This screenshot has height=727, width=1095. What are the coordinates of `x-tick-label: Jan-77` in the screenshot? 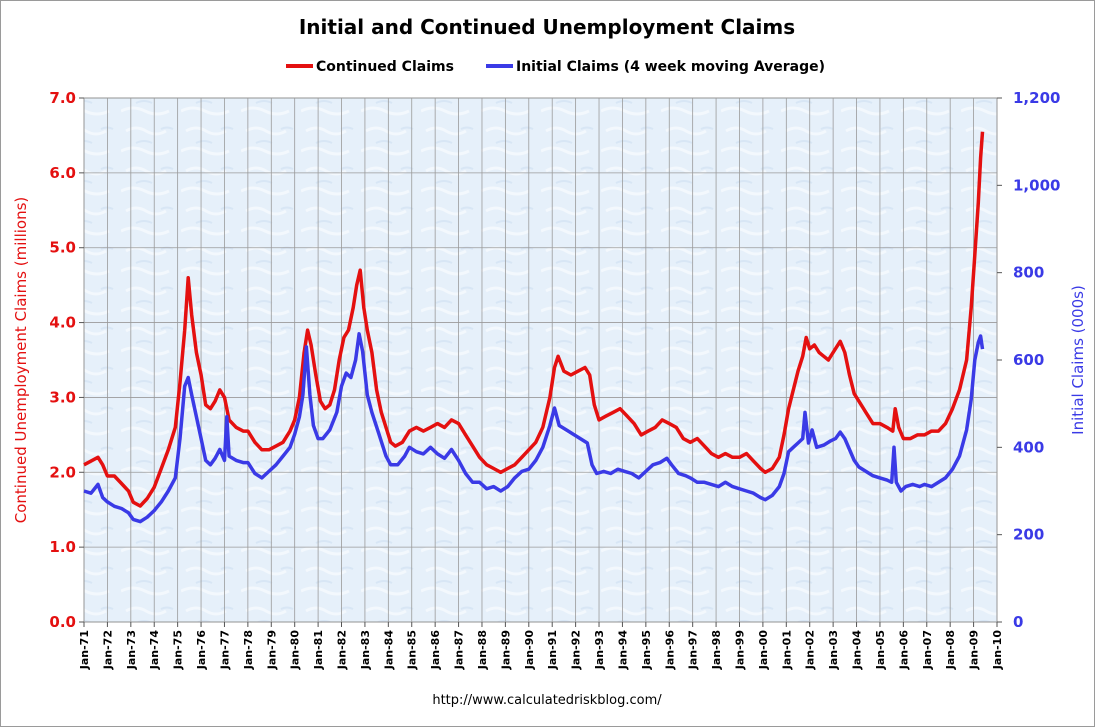 It's located at (224, 650).